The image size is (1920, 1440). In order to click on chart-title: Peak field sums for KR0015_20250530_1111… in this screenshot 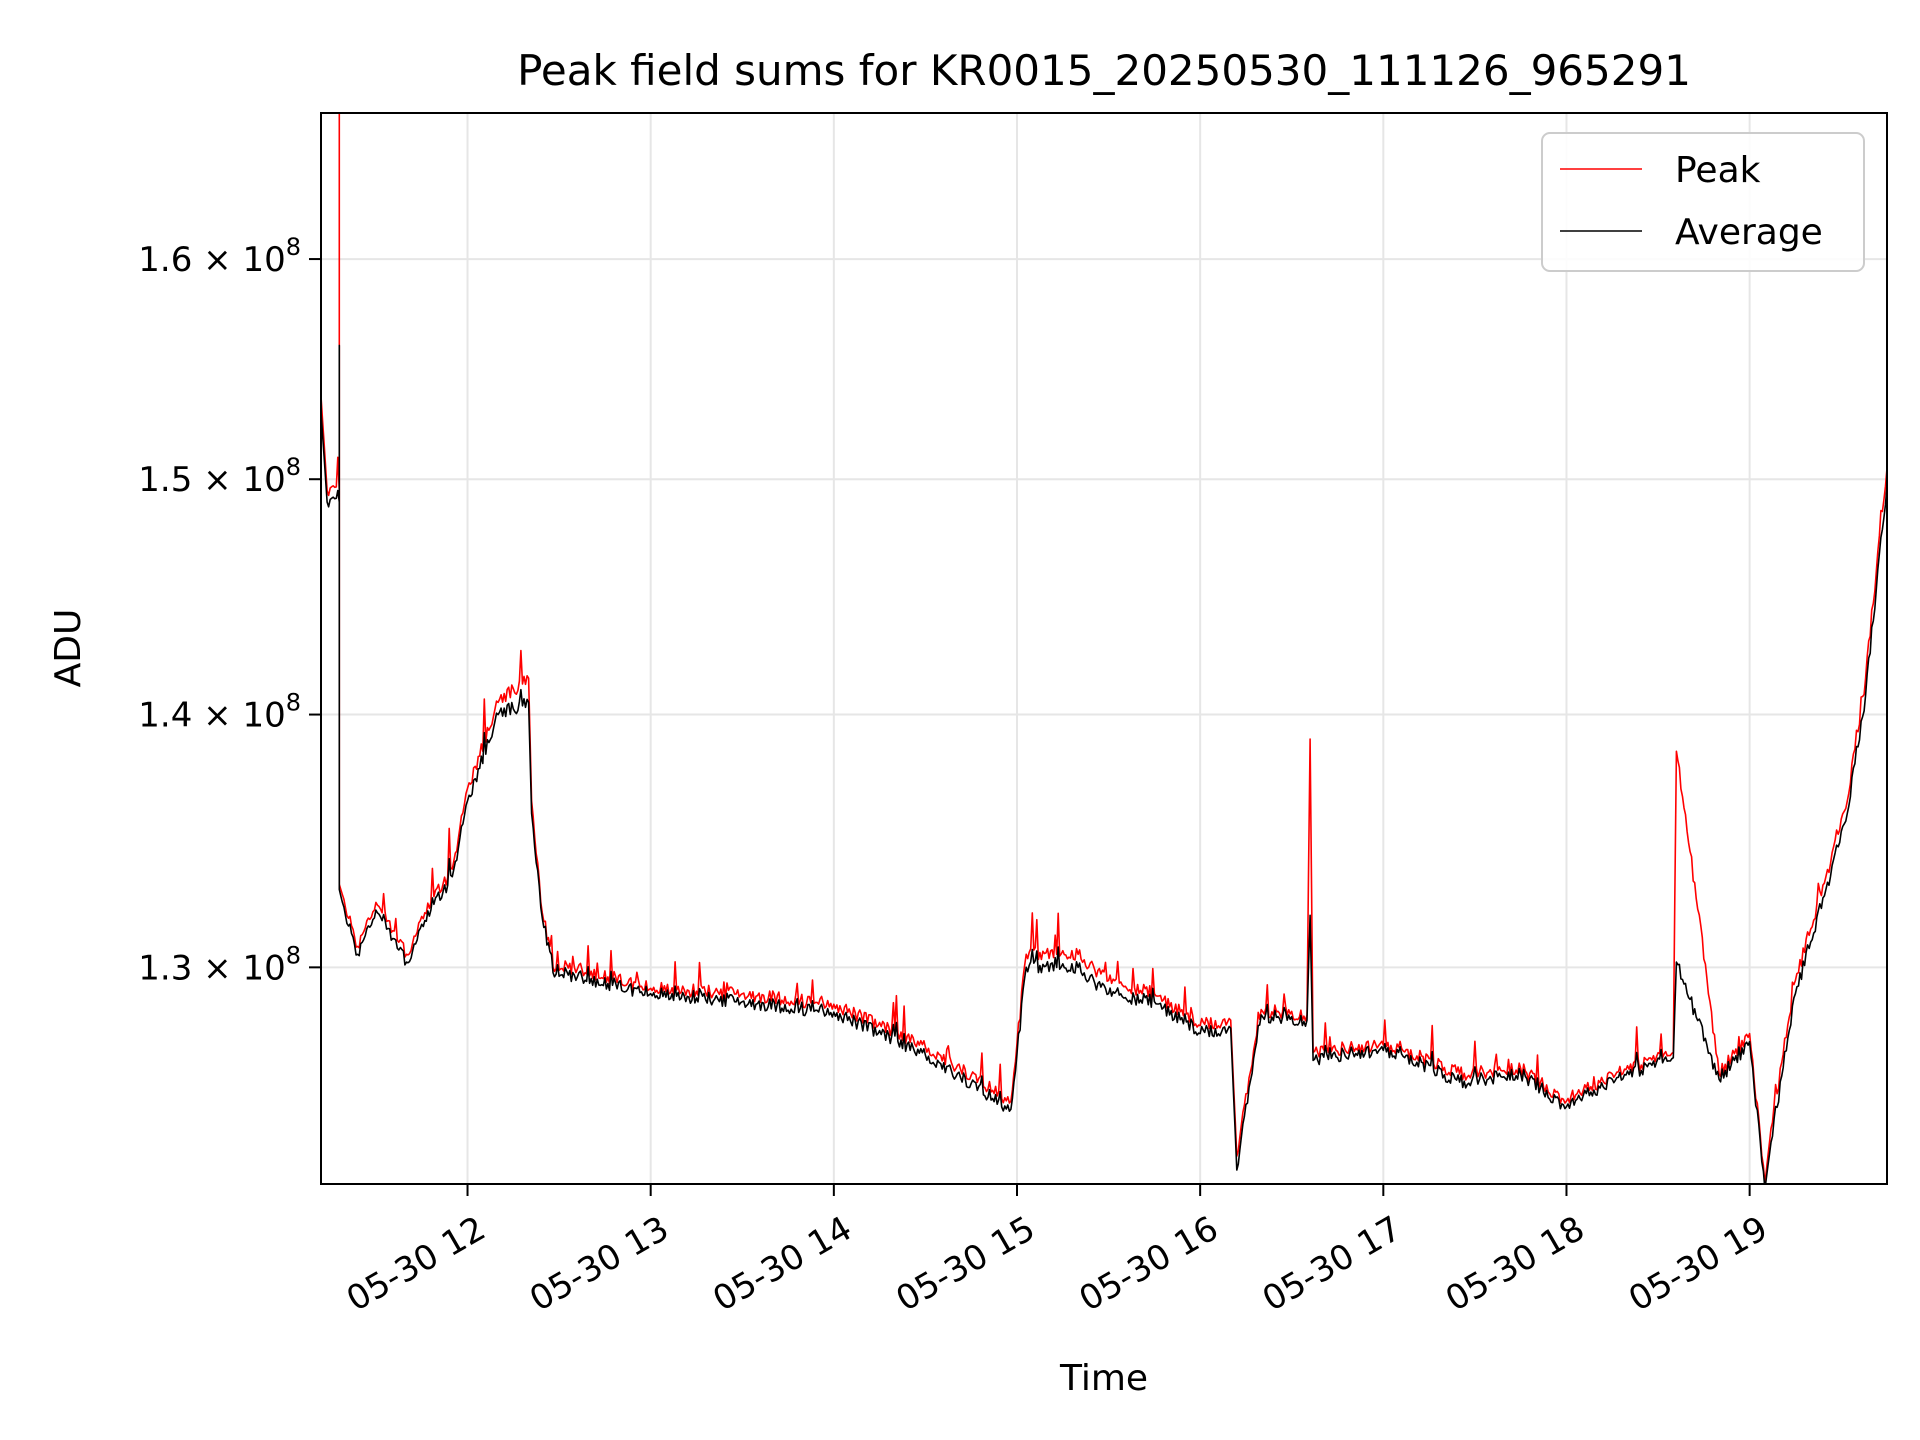, I will do `click(1104, 70)`.